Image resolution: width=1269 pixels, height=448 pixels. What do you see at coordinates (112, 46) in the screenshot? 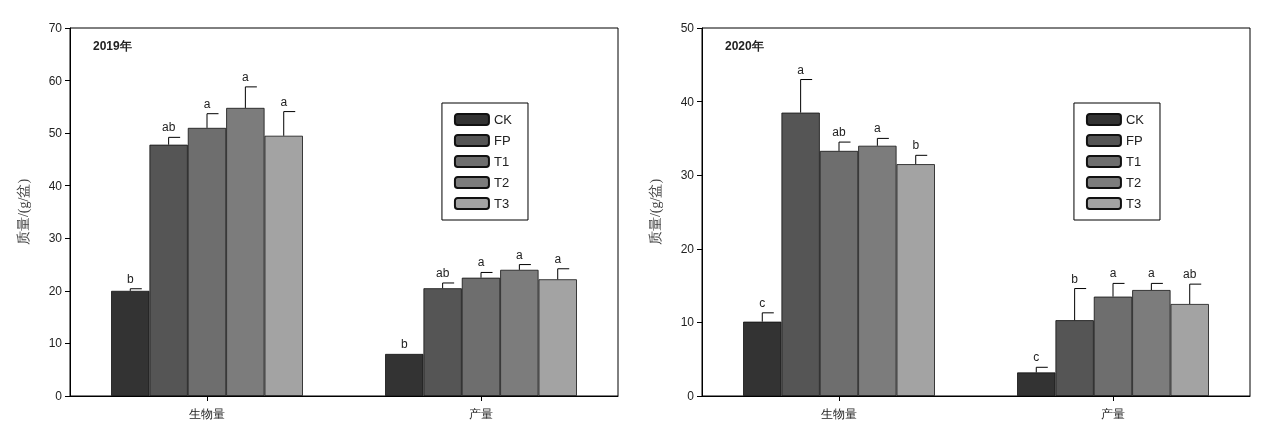
I see `text: 2019年` at bounding box center [112, 46].